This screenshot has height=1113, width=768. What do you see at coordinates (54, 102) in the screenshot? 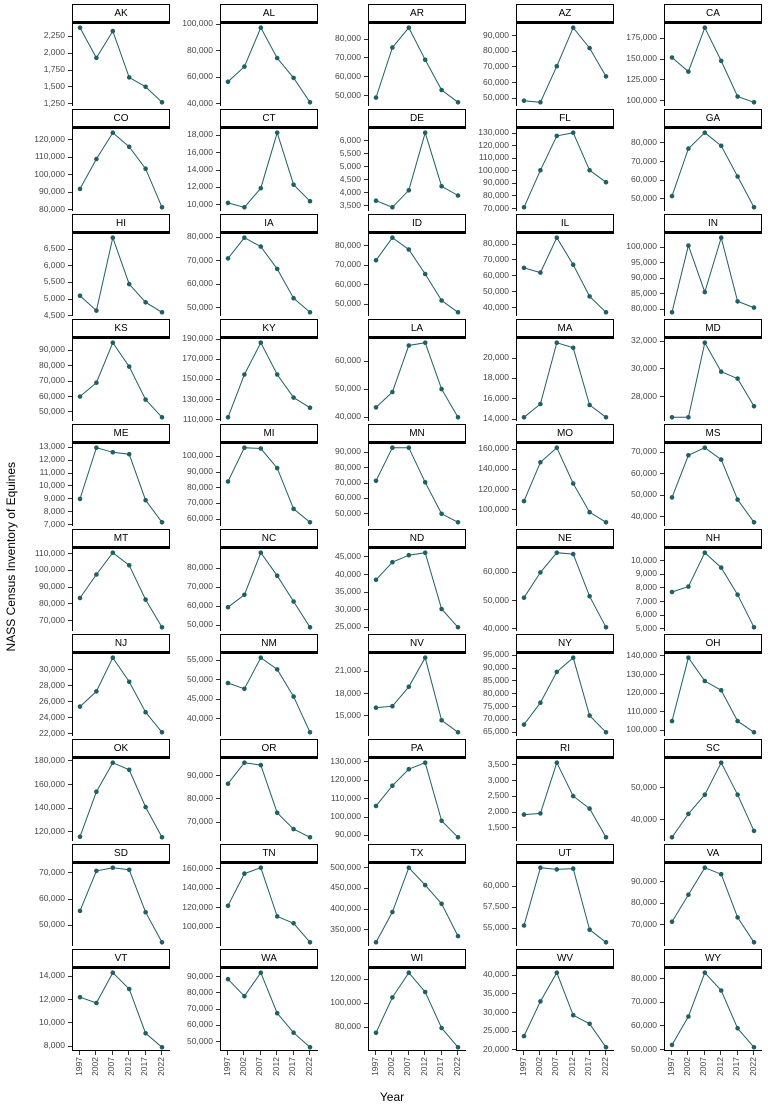
I see `y-tick-label: 1,250` at bounding box center [54, 102].